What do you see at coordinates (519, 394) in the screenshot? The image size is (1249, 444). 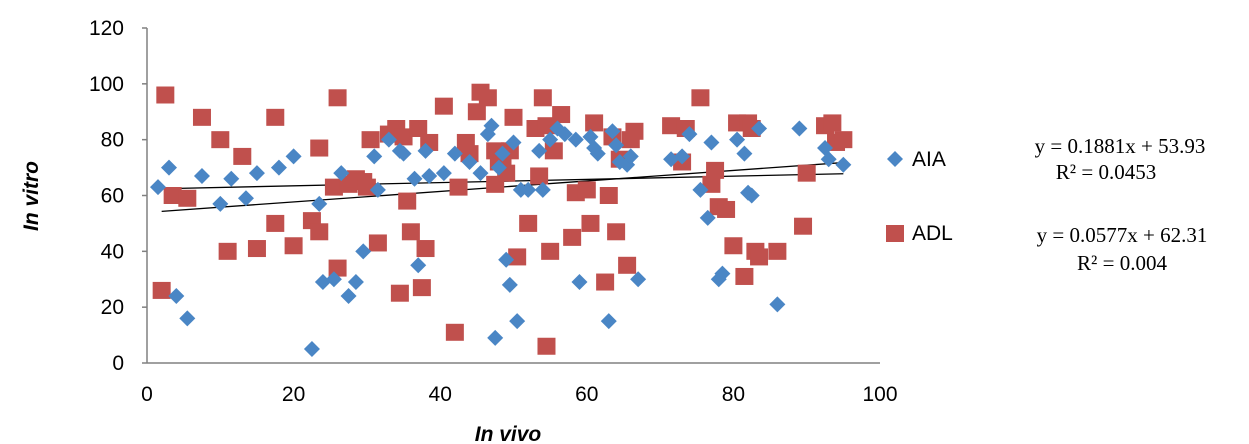 I see `x-tick-labels: 0 20 40 60 80 100` at bounding box center [519, 394].